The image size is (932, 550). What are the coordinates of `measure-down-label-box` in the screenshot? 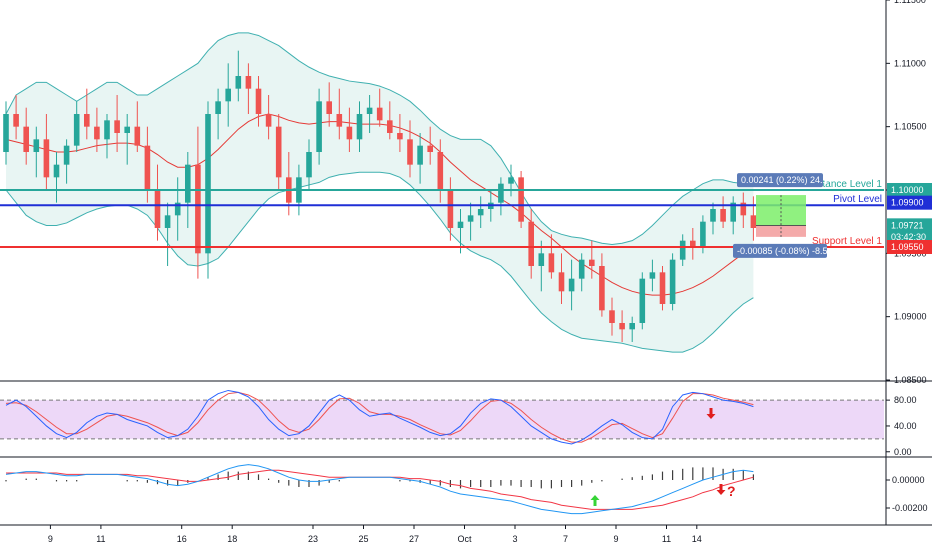 It's located at (780, 250).